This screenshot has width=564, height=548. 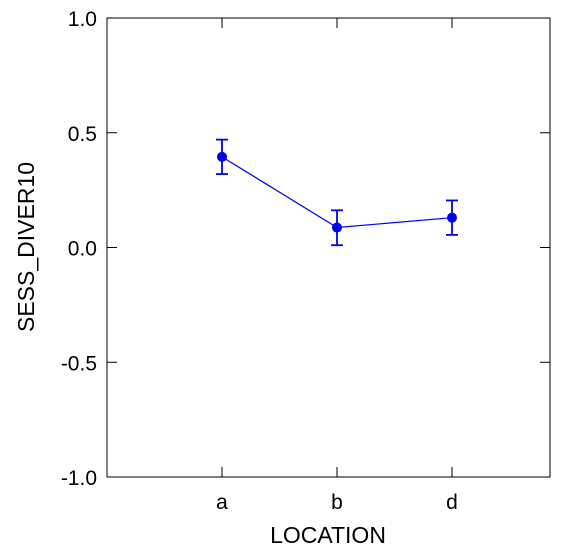 I want to click on x-axis-title: LOCATION, so click(x=328, y=535).